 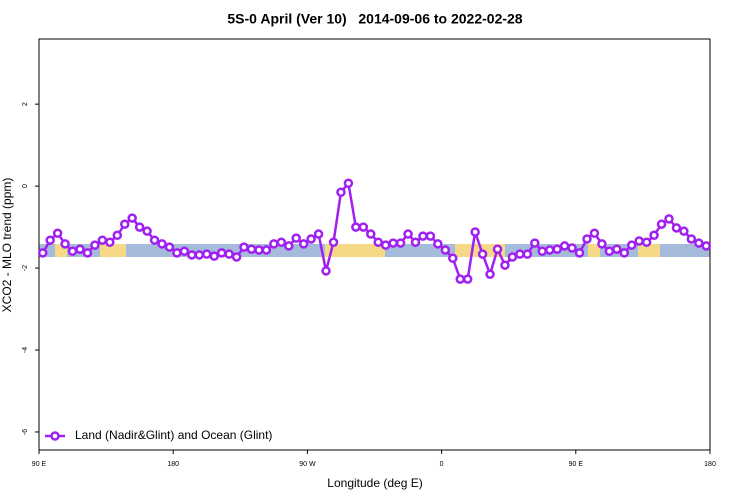 I want to click on y-tick-label: 2, so click(x=25, y=104).